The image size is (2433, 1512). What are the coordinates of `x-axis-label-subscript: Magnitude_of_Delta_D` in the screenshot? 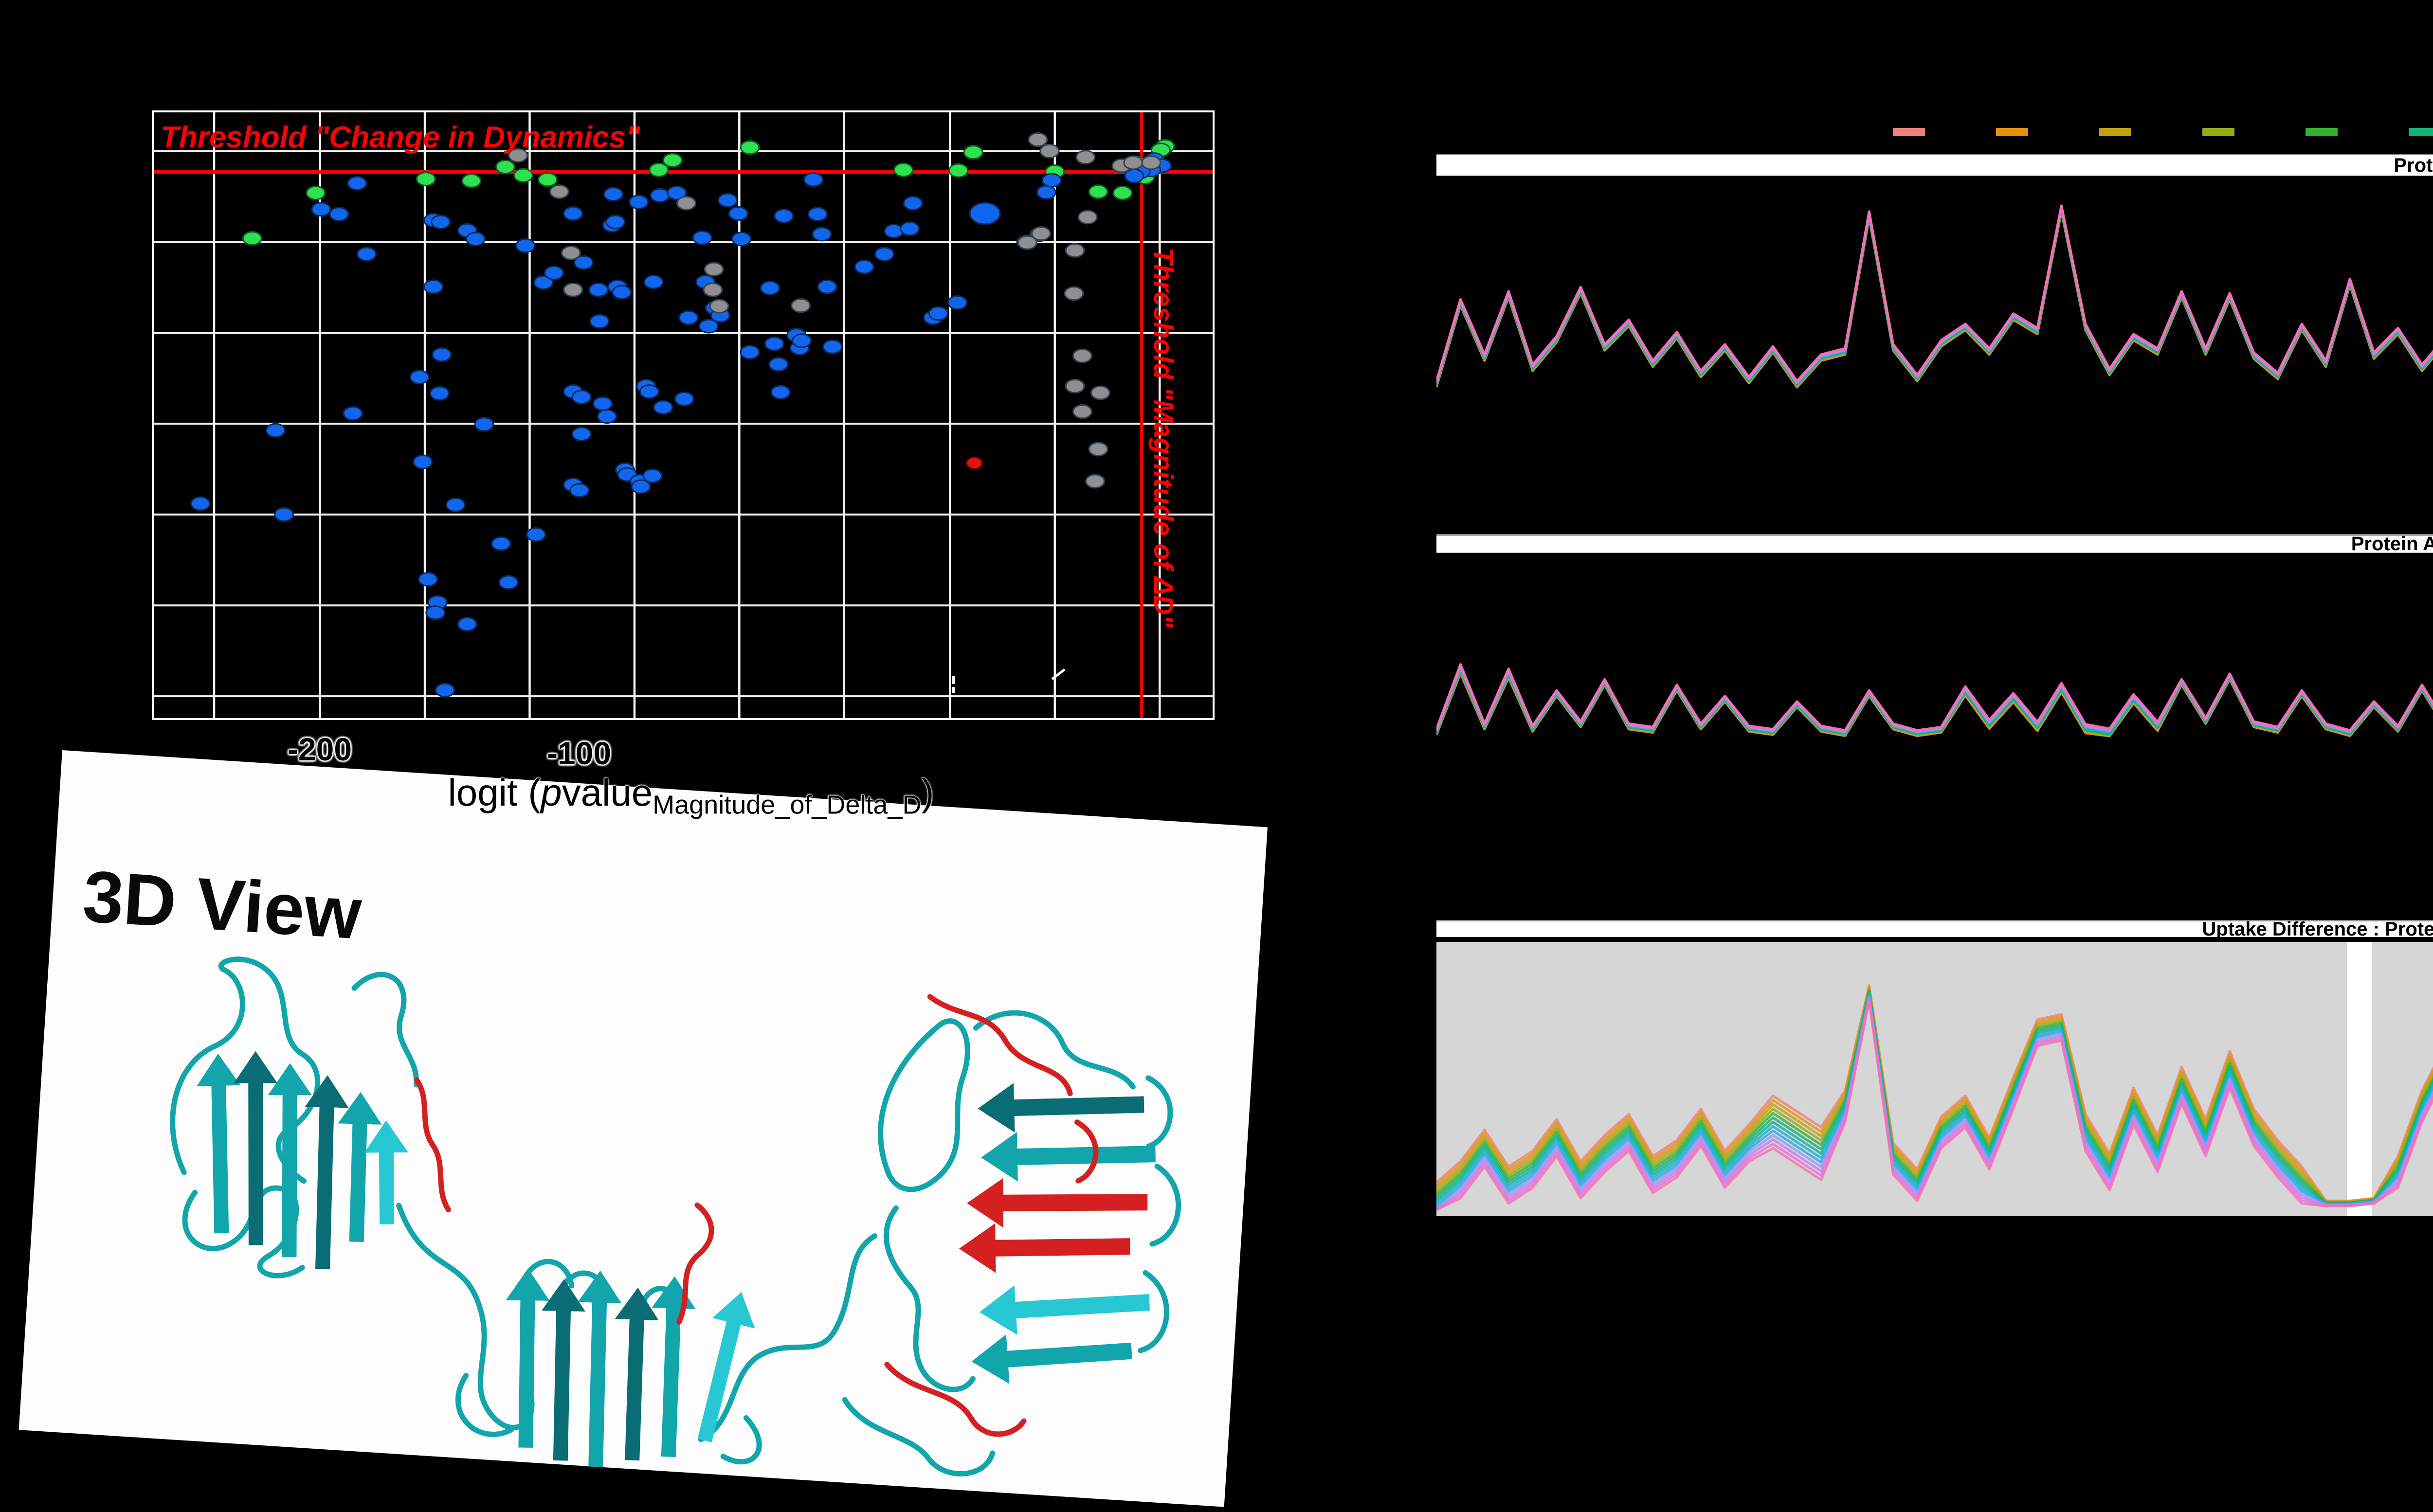 It's located at (787, 805).